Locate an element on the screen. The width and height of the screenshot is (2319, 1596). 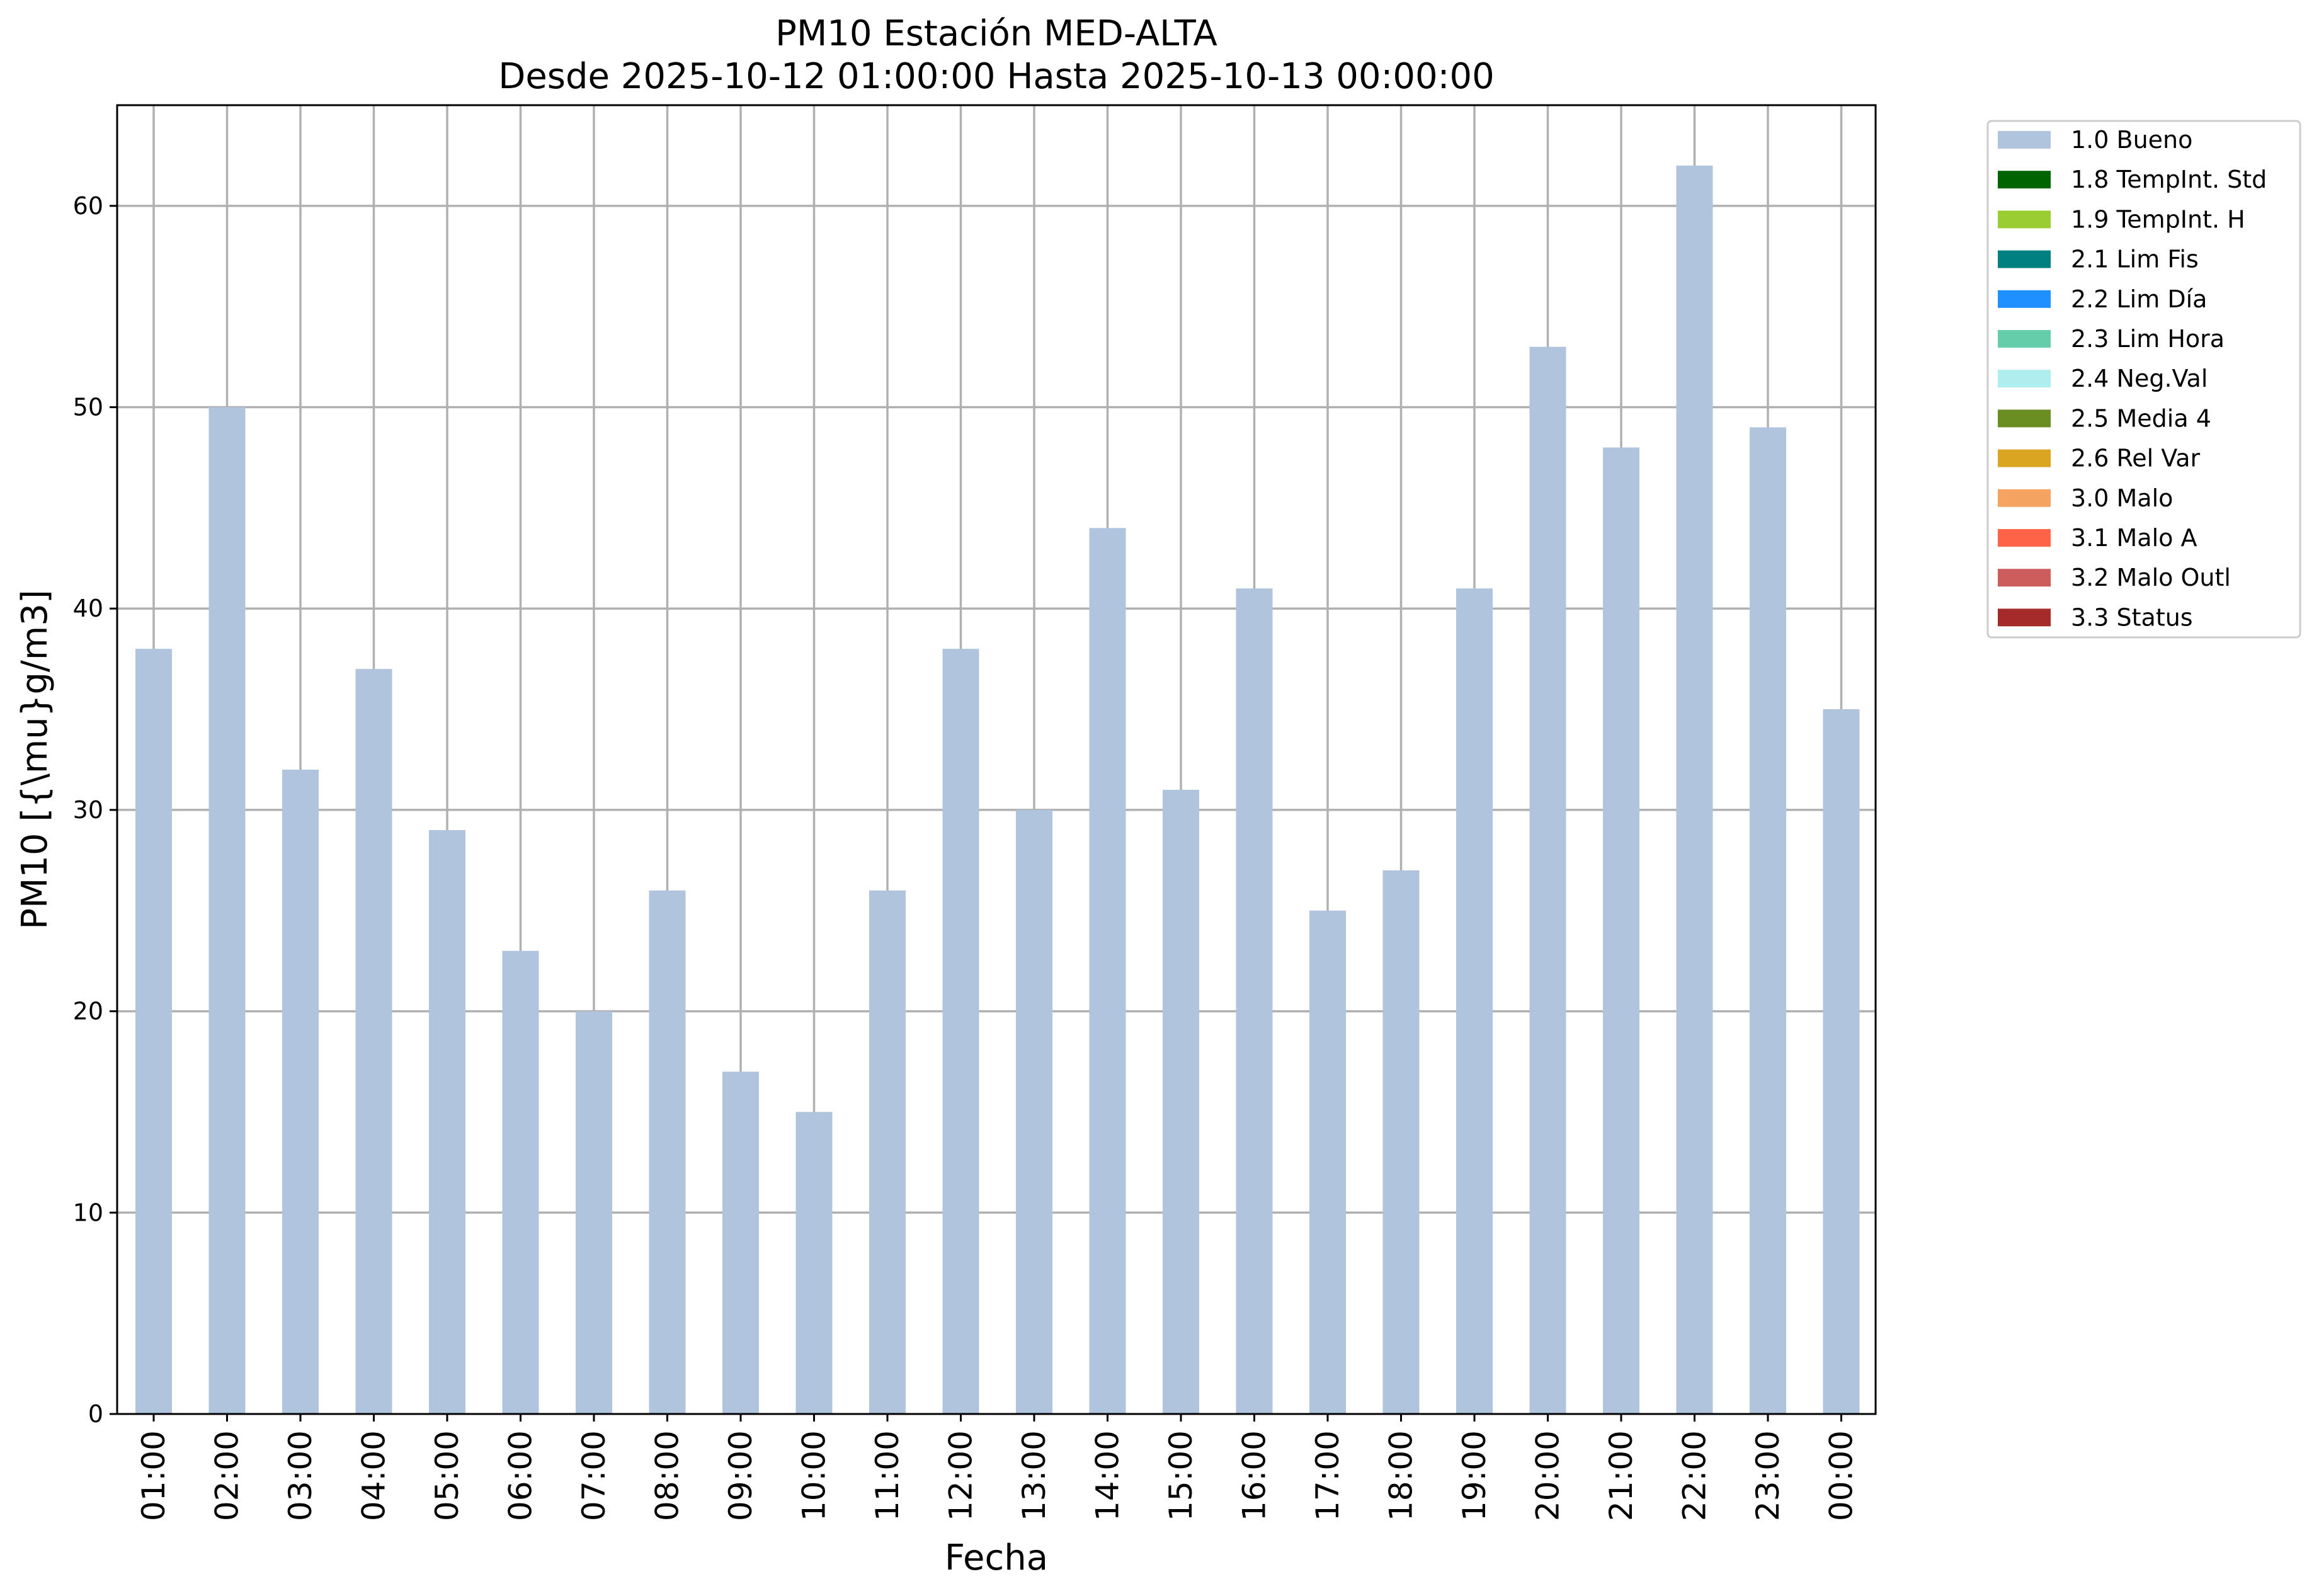
y-tick-label: 20 is located at coordinates (88, 1011).